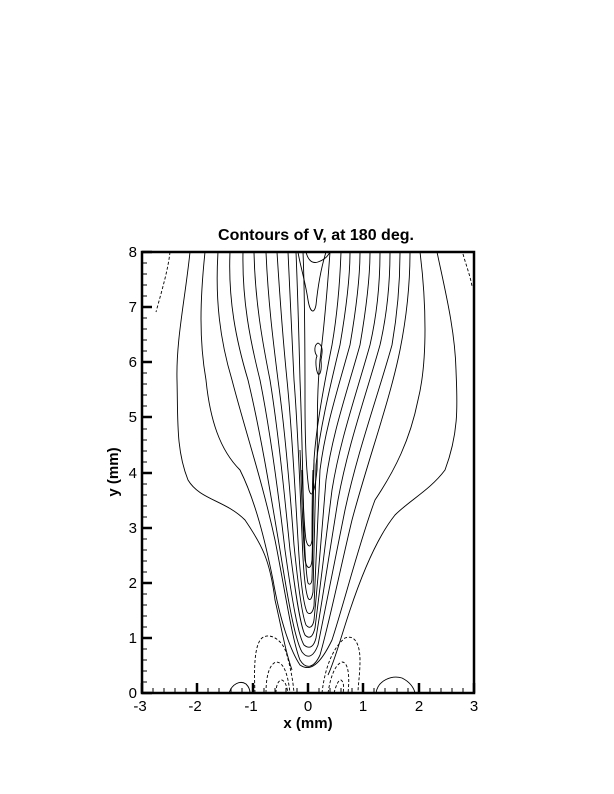 The image size is (614, 794). I want to click on y-tick-label: 7, so click(133, 307).